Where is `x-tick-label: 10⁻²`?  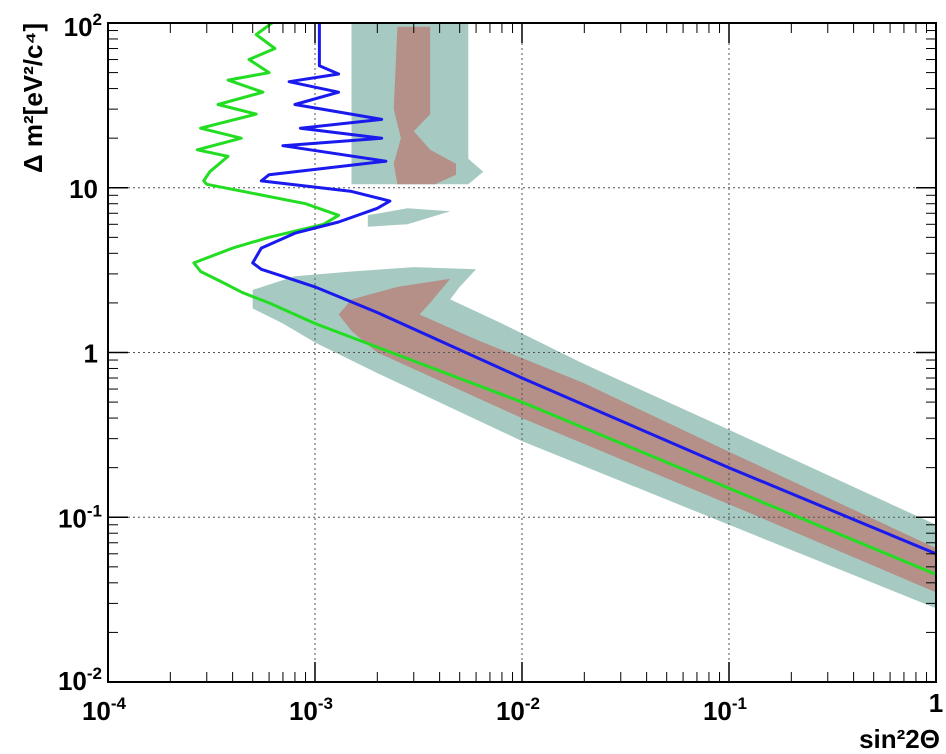 x-tick-label: 10⁻² is located at coordinates (518, 710).